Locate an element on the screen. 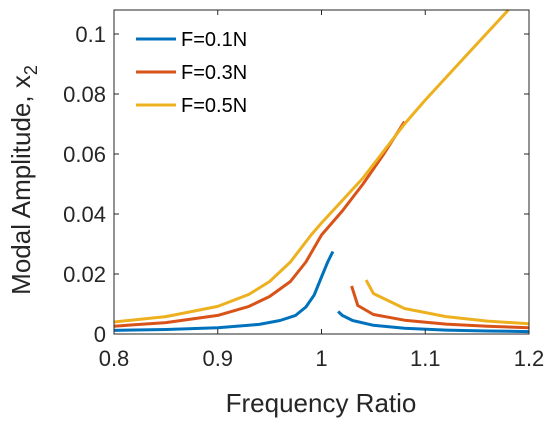 Image resolution: width=550 pixels, height=423 pixels. y-tick-label: 0.02 is located at coordinates (84, 274).